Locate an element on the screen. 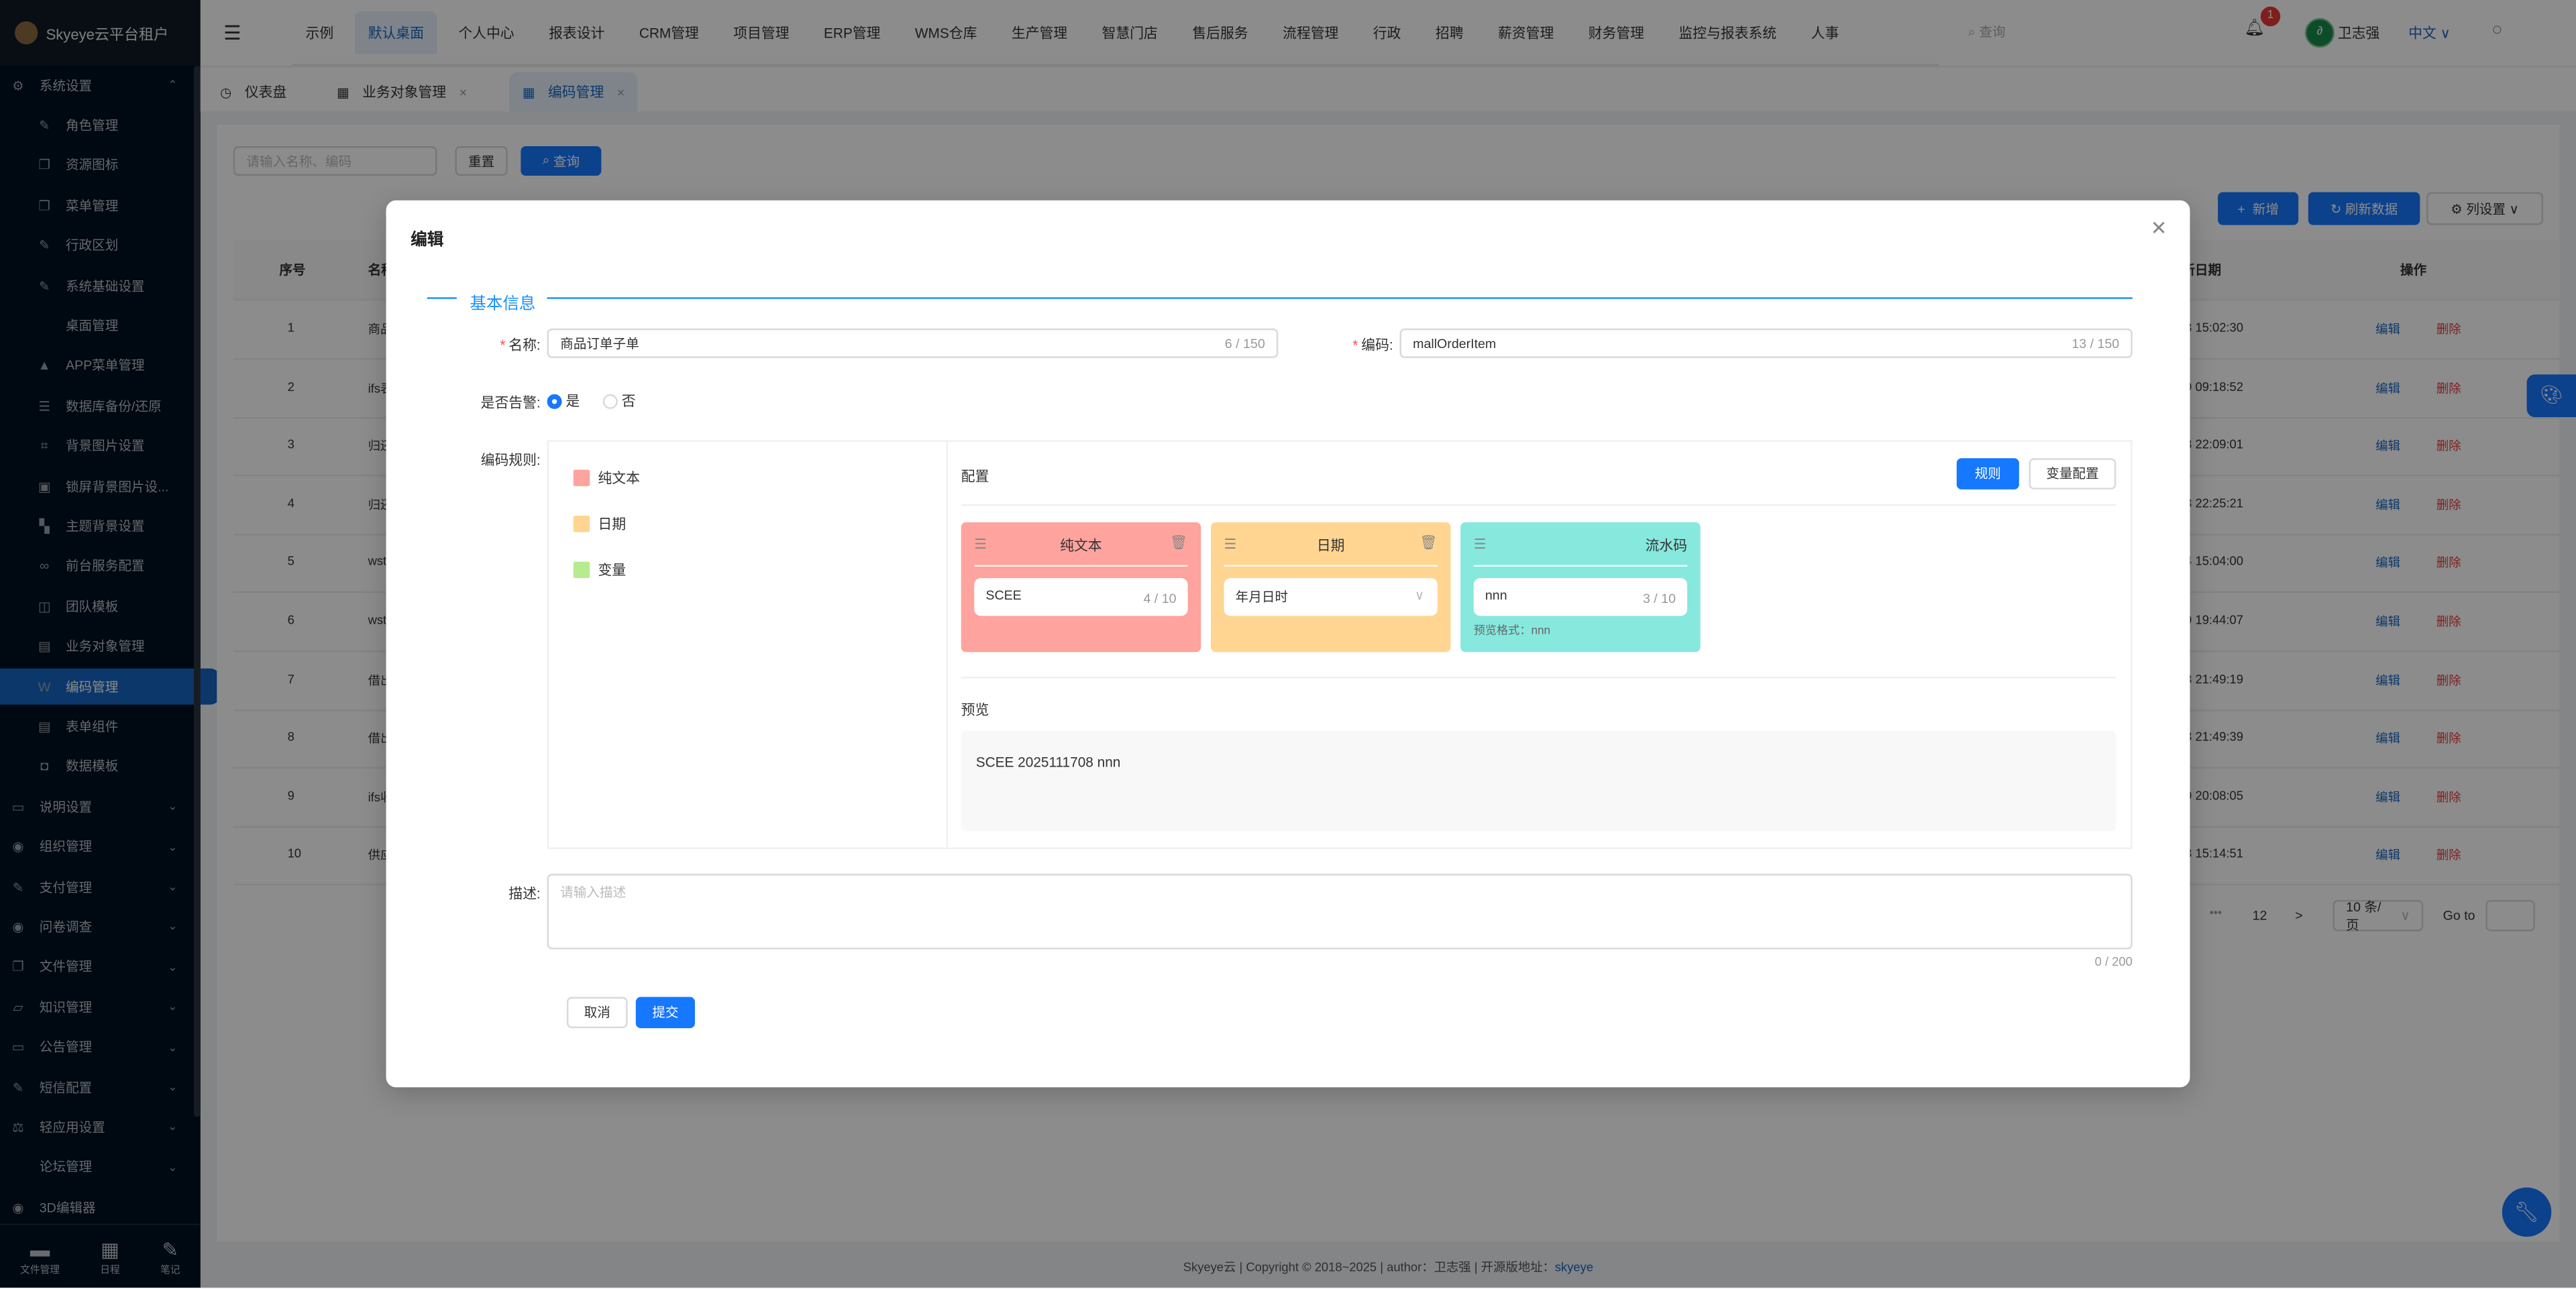 The width and height of the screenshot is (2576, 1289). tab: ◷ 仪表盘 is located at coordinates (253, 92).